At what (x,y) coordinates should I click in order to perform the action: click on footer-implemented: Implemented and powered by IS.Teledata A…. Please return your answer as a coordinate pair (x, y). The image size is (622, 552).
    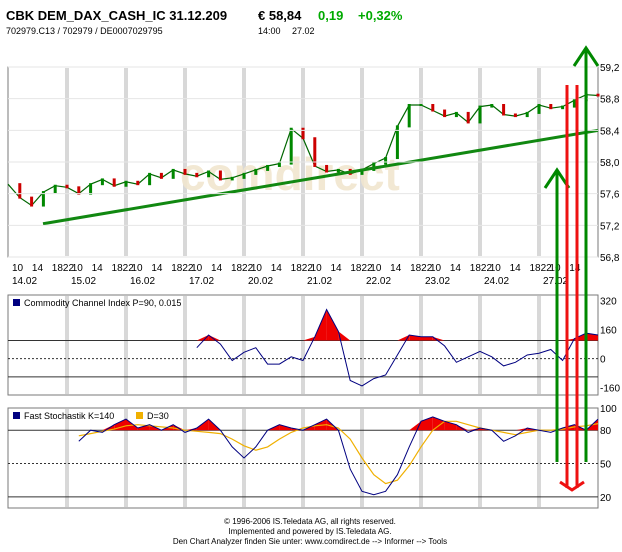
    Looking at the image, I should click on (309, 531).